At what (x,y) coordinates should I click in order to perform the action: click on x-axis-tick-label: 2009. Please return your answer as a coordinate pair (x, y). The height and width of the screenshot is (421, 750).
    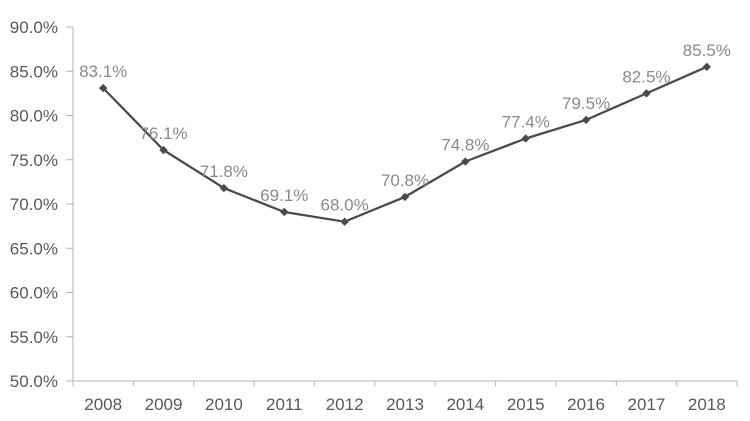
    Looking at the image, I should click on (164, 404).